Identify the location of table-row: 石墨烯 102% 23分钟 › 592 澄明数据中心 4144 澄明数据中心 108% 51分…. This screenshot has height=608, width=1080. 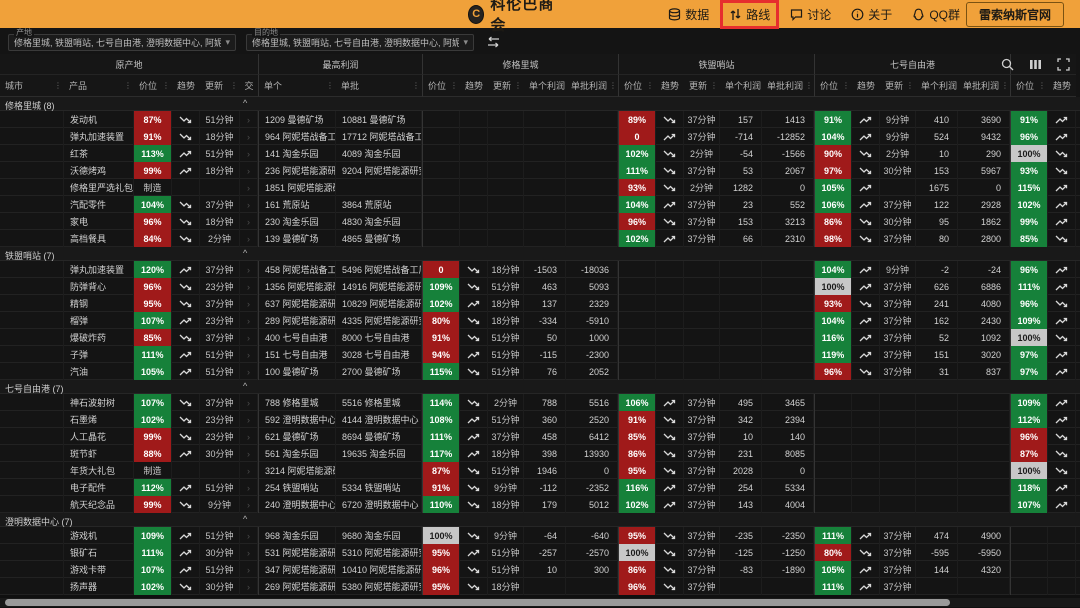
(540, 419).